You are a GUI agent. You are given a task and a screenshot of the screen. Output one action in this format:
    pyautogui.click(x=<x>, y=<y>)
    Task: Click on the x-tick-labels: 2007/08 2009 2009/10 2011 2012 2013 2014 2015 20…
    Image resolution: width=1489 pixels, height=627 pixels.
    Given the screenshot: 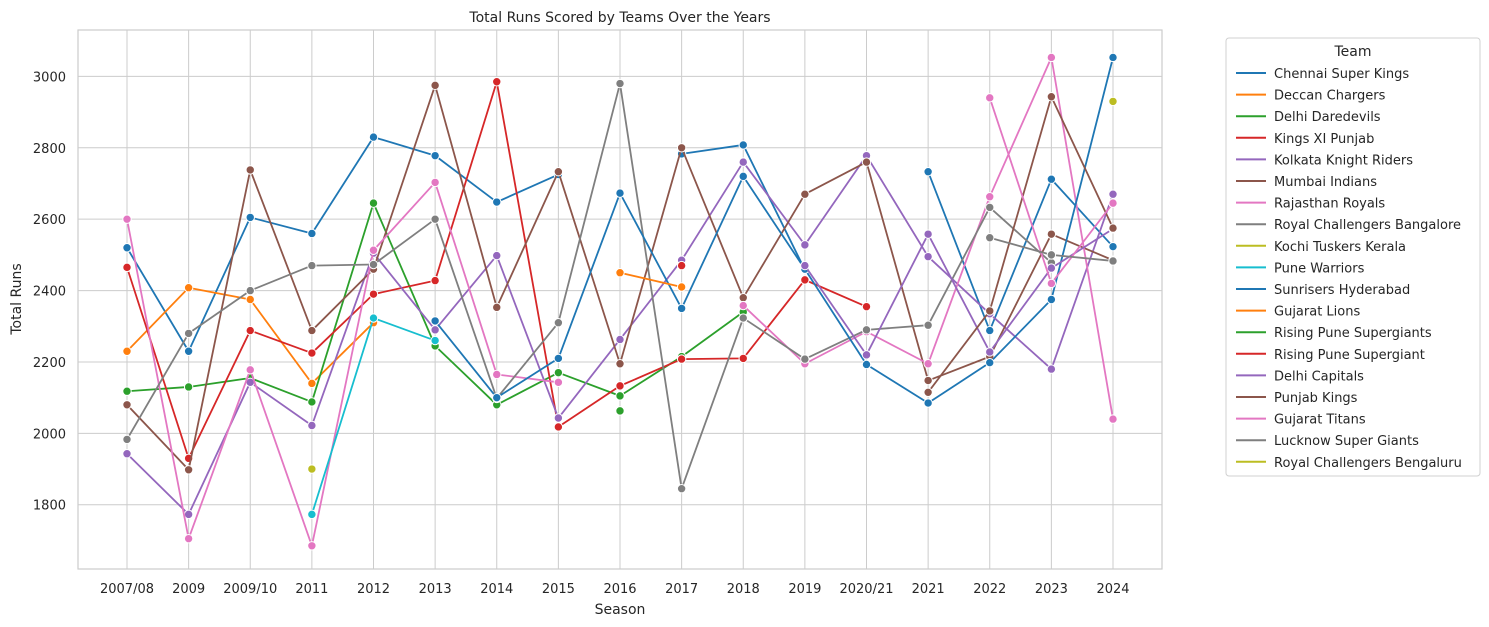 What is the action you would take?
    pyautogui.click(x=615, y=589)
    